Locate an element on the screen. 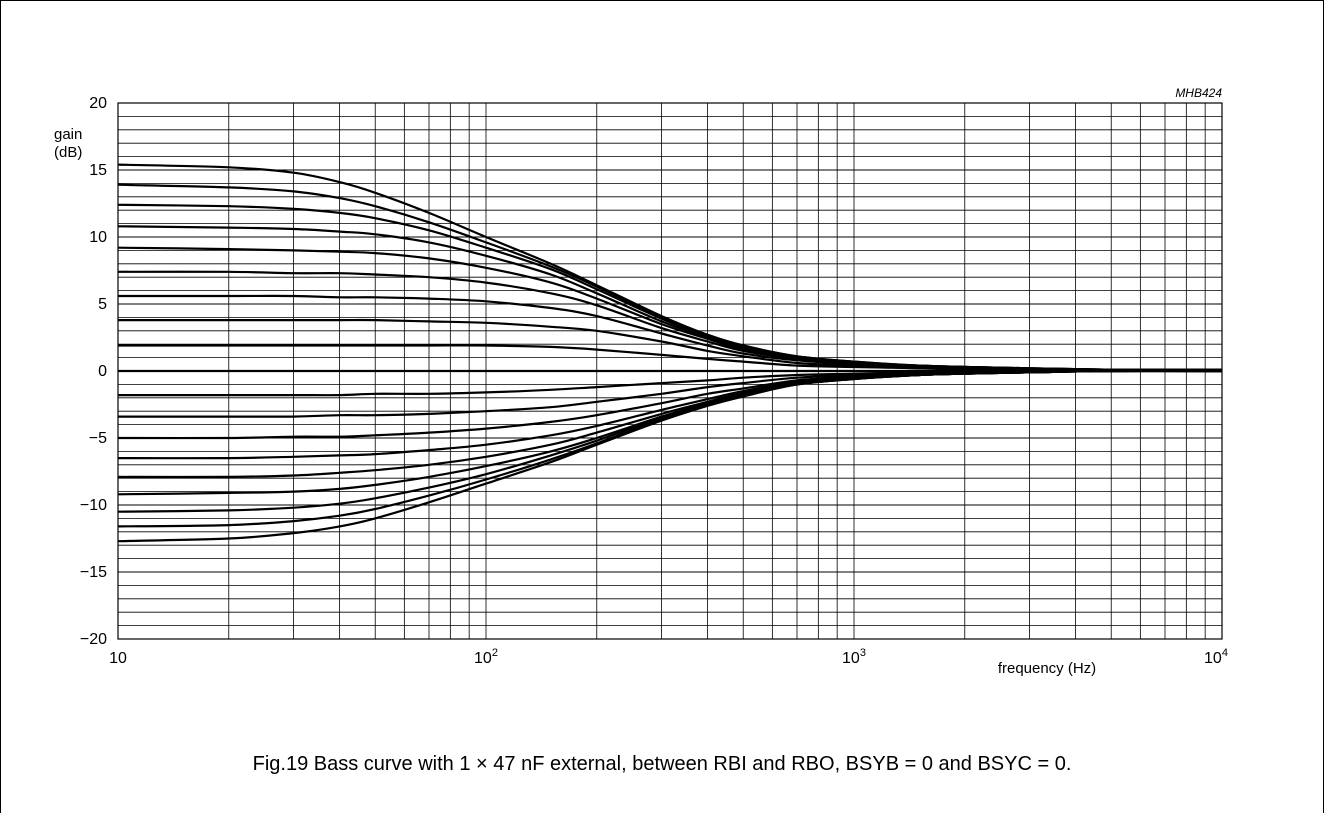 The height and width of the screenshot is (813, 1324). y-tick-labels: 20 15 10 5 0 −5 −10 −15 −20 is located at coordinates (93, 371).